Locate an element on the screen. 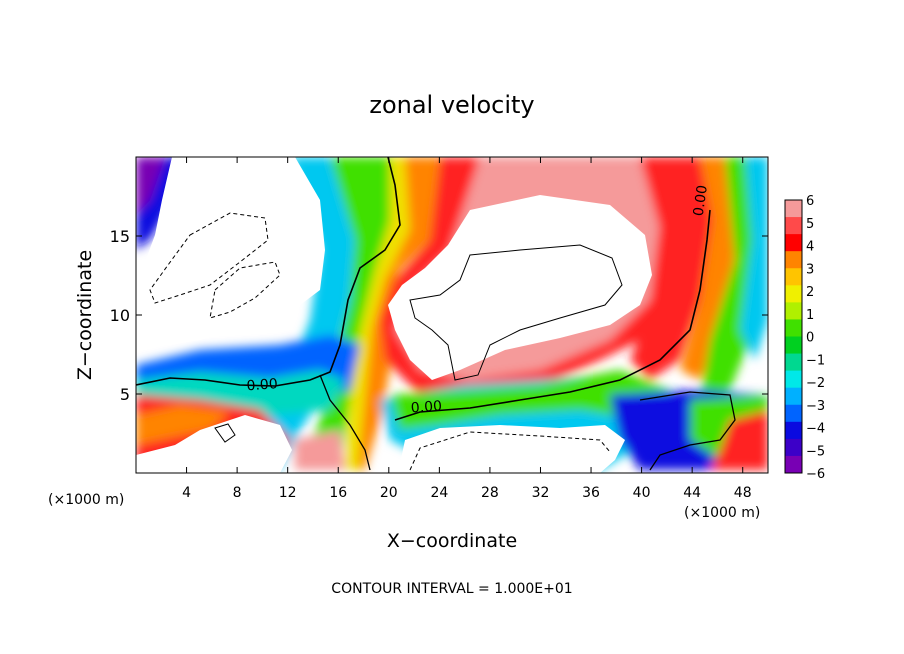  x-tick-label: 20 is located at coordinates (389, 493).